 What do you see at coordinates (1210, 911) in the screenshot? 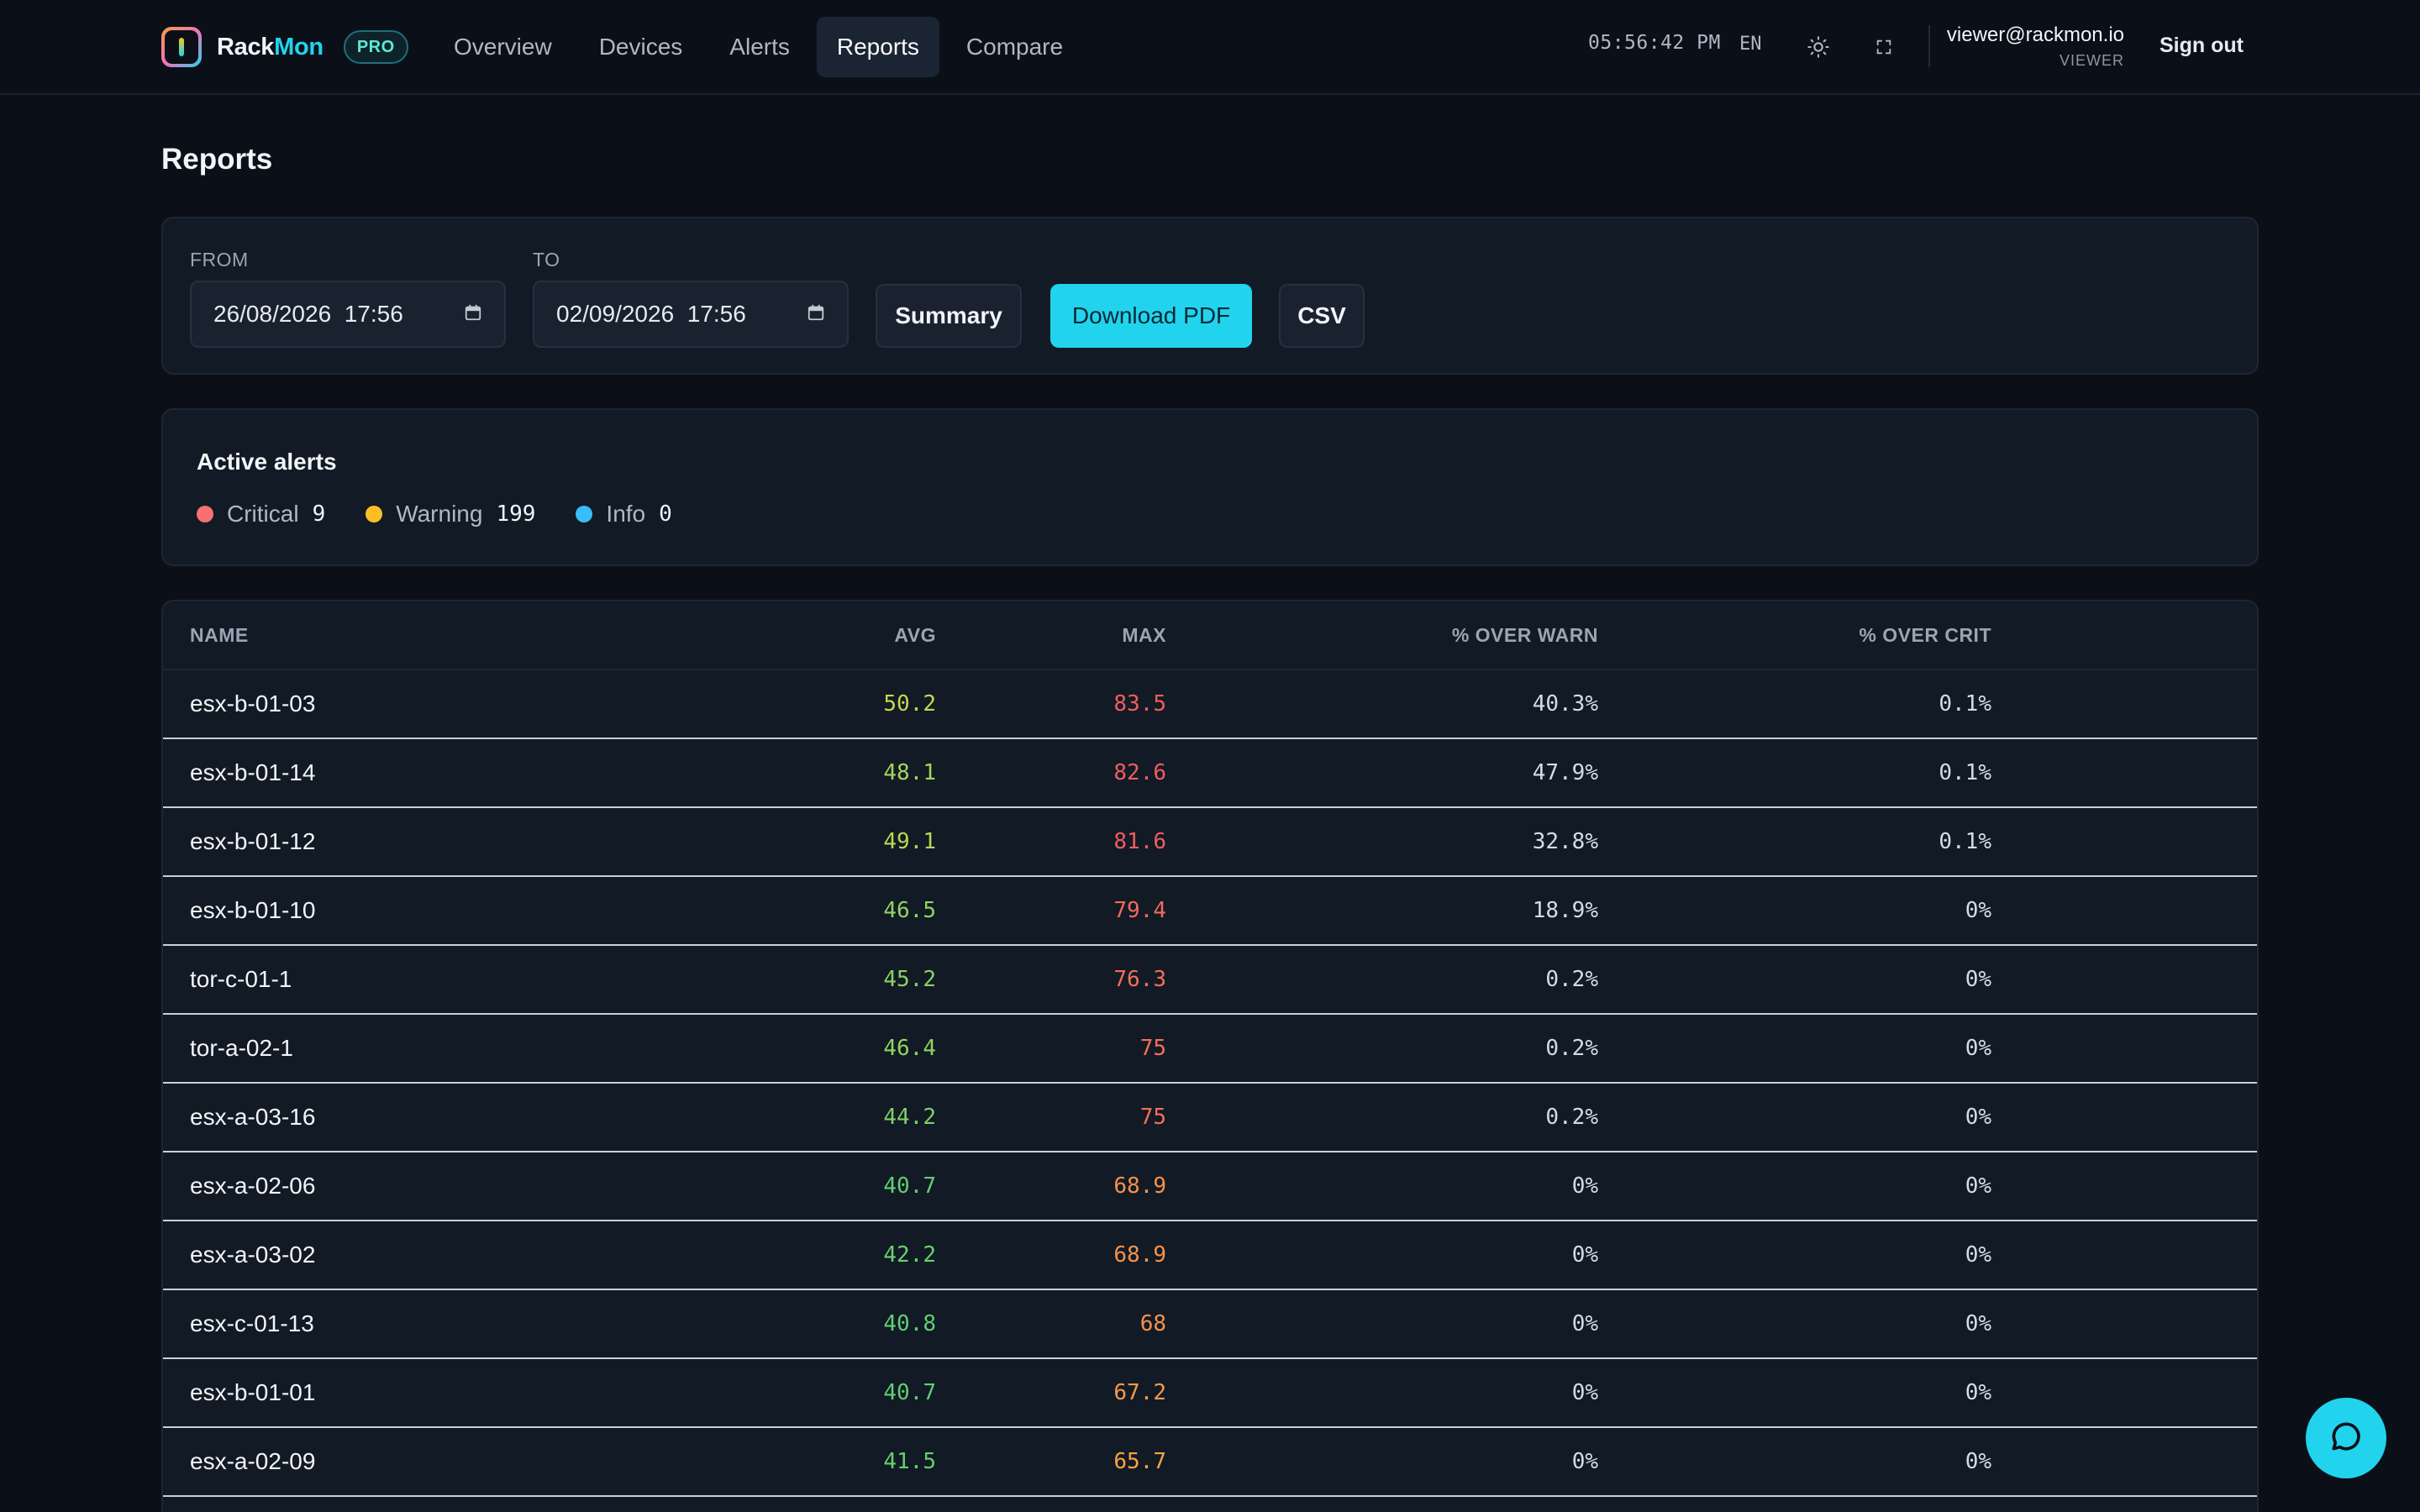
I see `table-row: esx-b-01-10 46.5 79.4 18.9% 0%100%` at bounding box center [1210, 911].